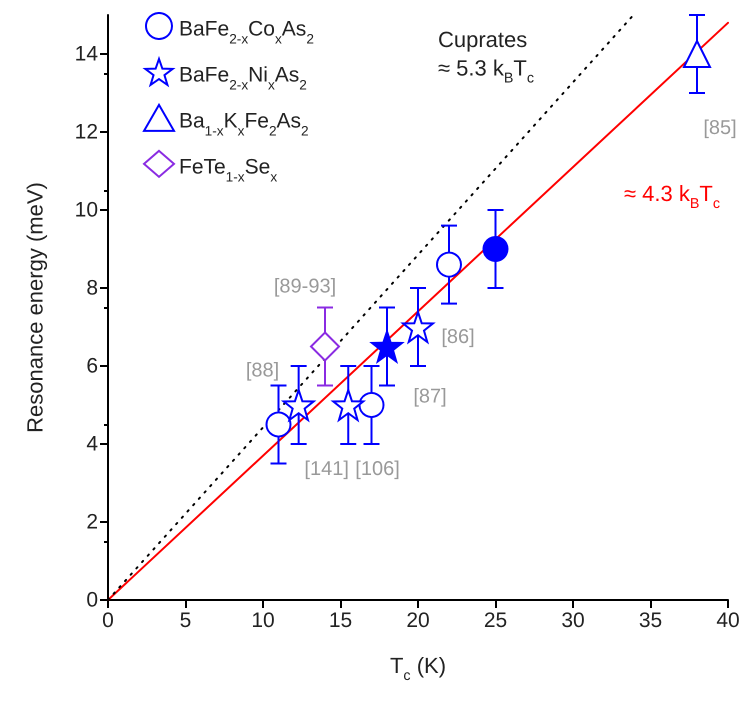 The image size is (743, 716). Describe the element at coordinates (430, 397) in the screenshot. I see `annotation: [87]` at that location.